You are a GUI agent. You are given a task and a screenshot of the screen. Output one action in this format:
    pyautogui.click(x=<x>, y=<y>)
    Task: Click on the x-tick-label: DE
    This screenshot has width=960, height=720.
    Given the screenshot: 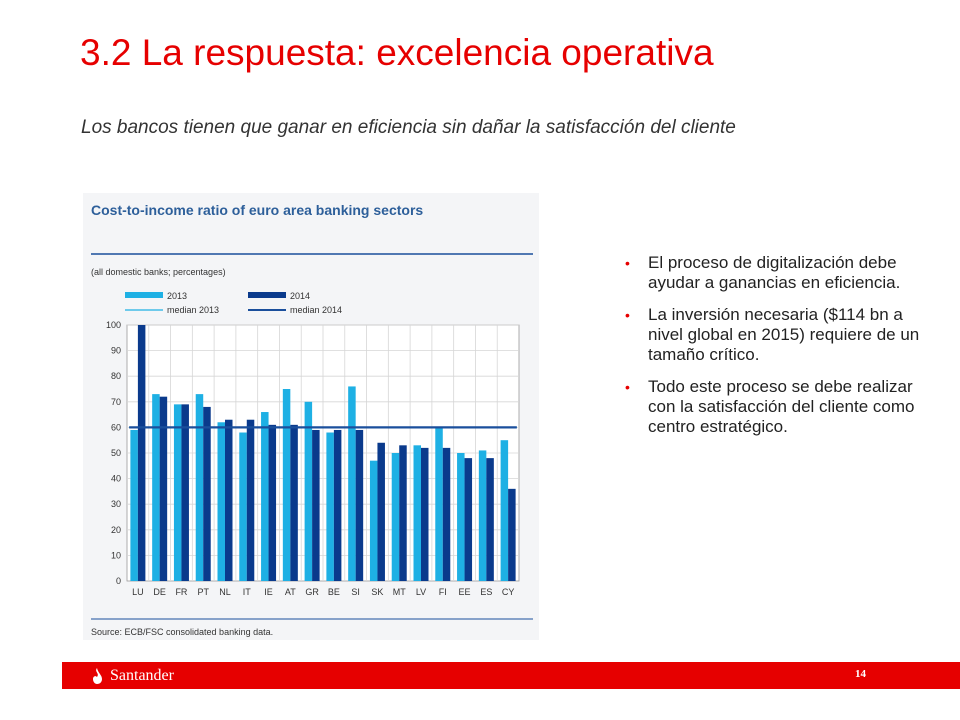 What is the action you would take?
    pyautogui.click(x=159, y=592)
    